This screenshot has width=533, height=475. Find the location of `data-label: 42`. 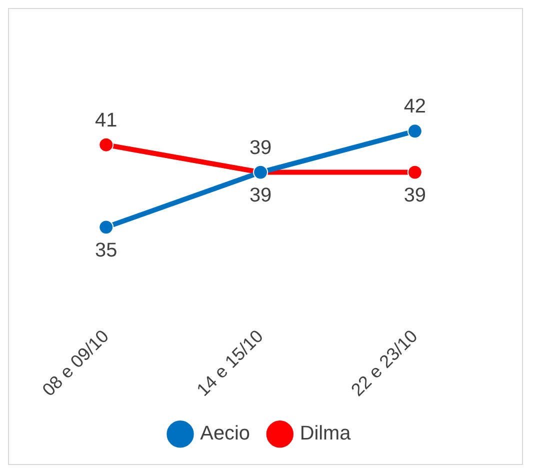

data-label: 42 is located at coordinates (415, 107).